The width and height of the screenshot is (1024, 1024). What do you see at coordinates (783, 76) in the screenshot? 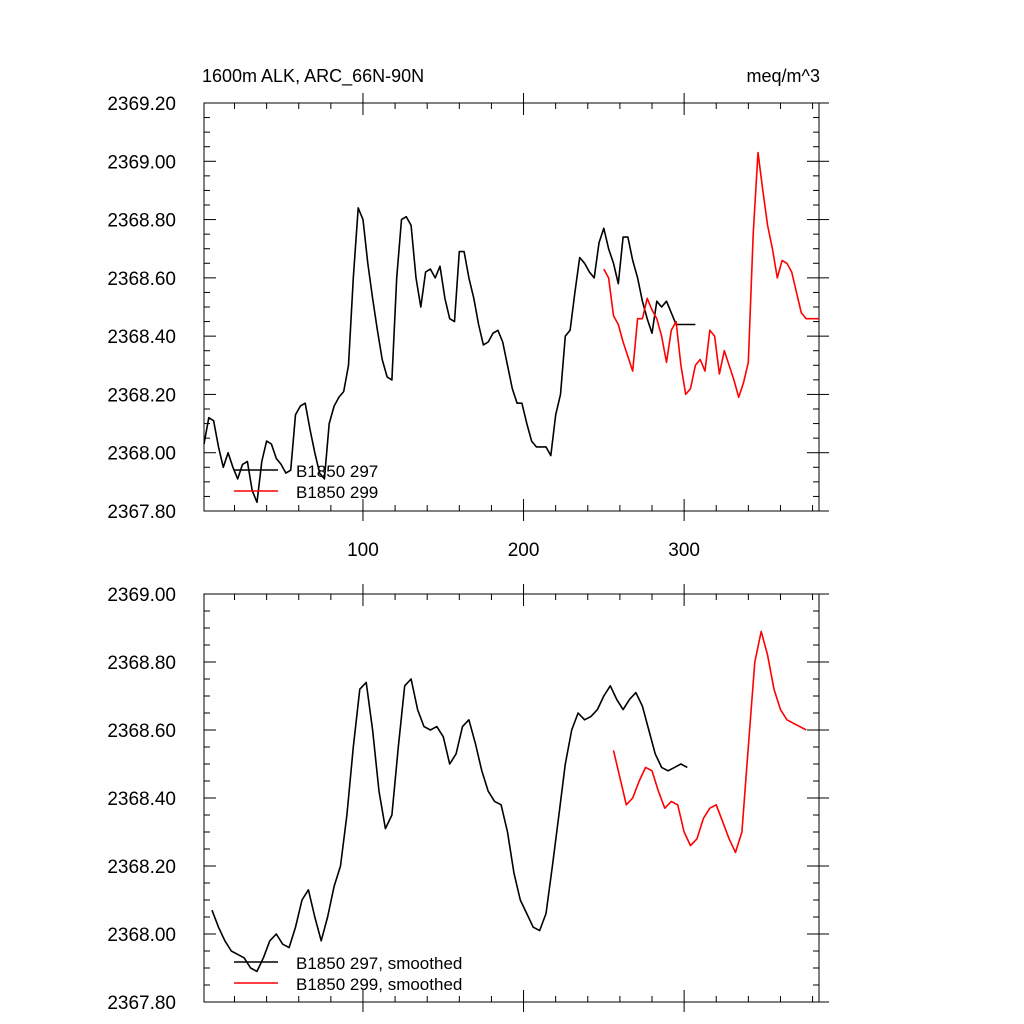
I see `units-label: meq/m^3` at bounding box center [783, 76].